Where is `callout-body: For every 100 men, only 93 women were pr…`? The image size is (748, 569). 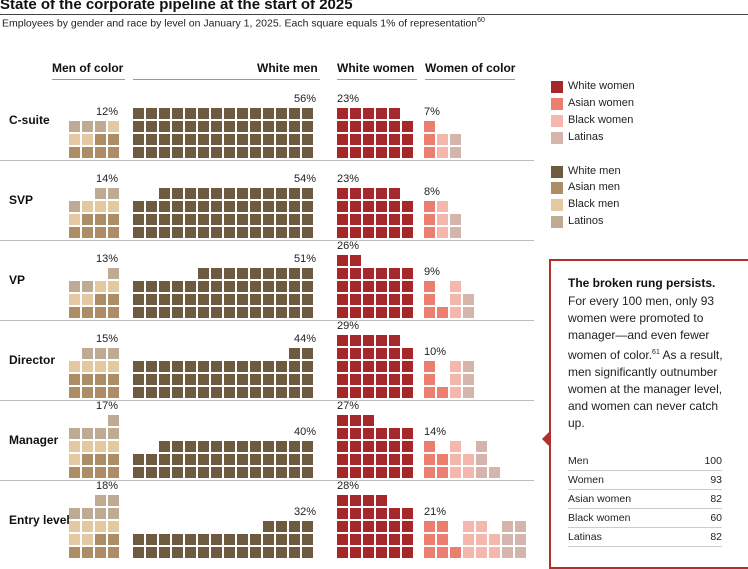 callout-body: For every 100 men, only 93 women were pr… is located at coordinates (645, 362).